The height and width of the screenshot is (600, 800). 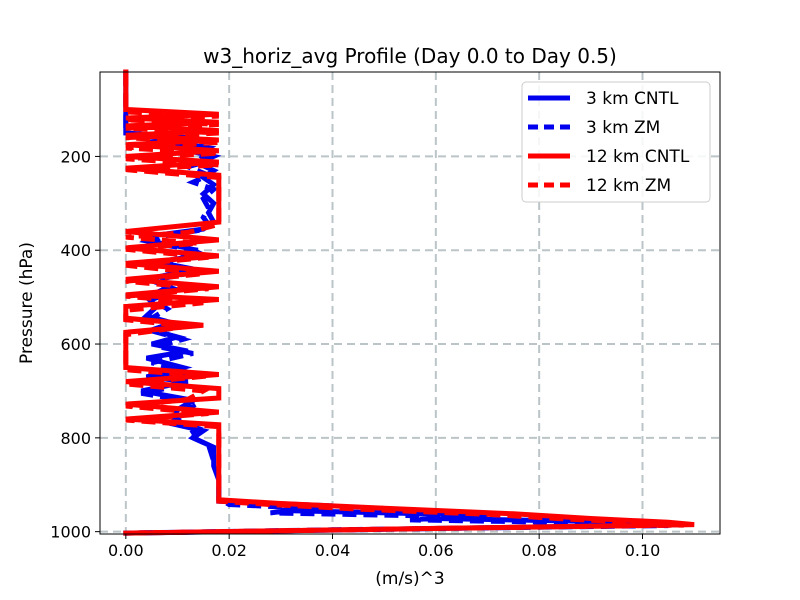 I want to click on x-tick-label: 0.02, so click(x=229, y=550).